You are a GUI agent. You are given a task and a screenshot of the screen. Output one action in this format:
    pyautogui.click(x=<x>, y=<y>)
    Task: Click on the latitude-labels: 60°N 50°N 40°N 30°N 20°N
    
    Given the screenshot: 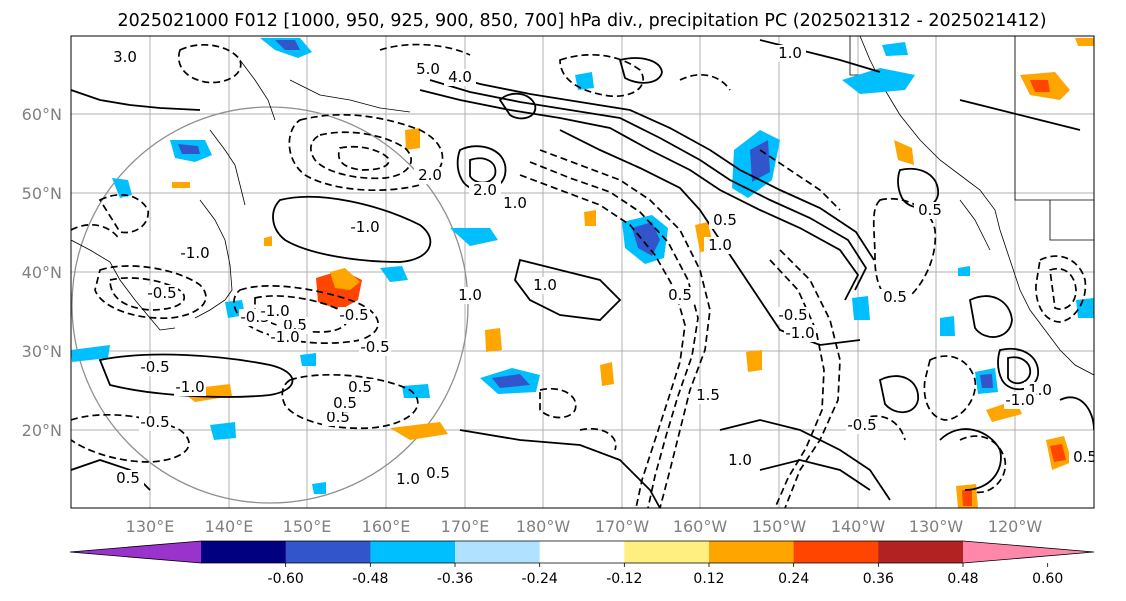 What is the action you would take?
    pyautogui.click(x=42, y=272)
    